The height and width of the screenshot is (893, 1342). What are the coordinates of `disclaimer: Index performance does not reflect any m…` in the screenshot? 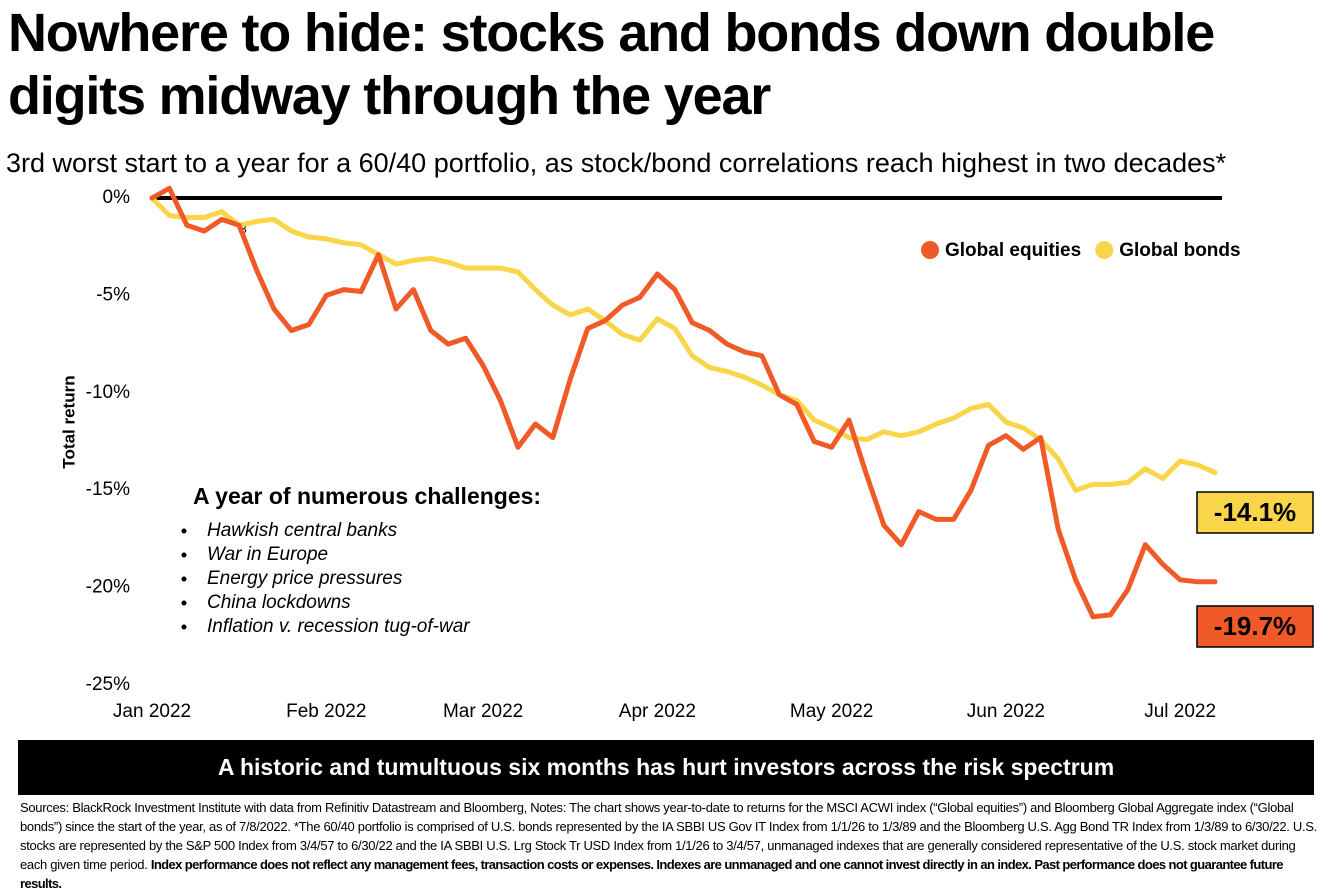 It's located at (652, 874).